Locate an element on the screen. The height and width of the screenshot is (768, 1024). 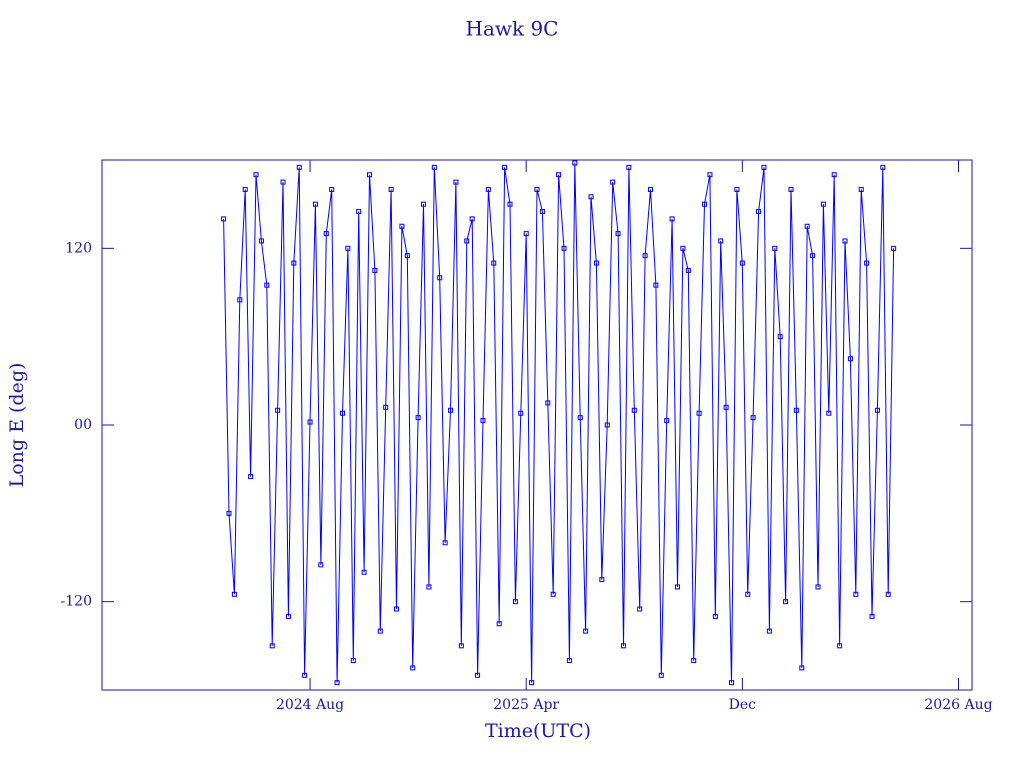
y-tick-label: 120 is located at coordinates (78, 248).